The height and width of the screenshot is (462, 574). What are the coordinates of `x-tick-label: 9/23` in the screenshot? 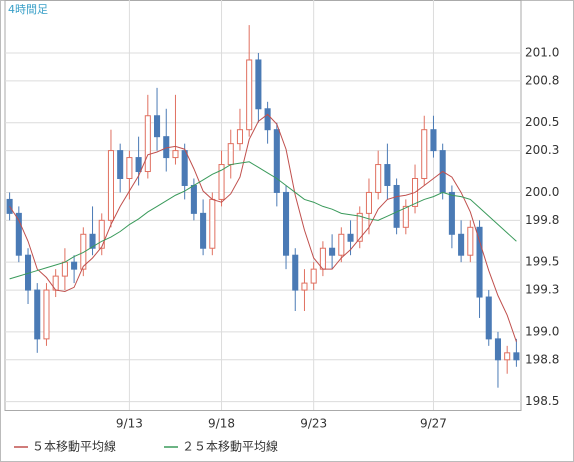 It's located at (313, 424).